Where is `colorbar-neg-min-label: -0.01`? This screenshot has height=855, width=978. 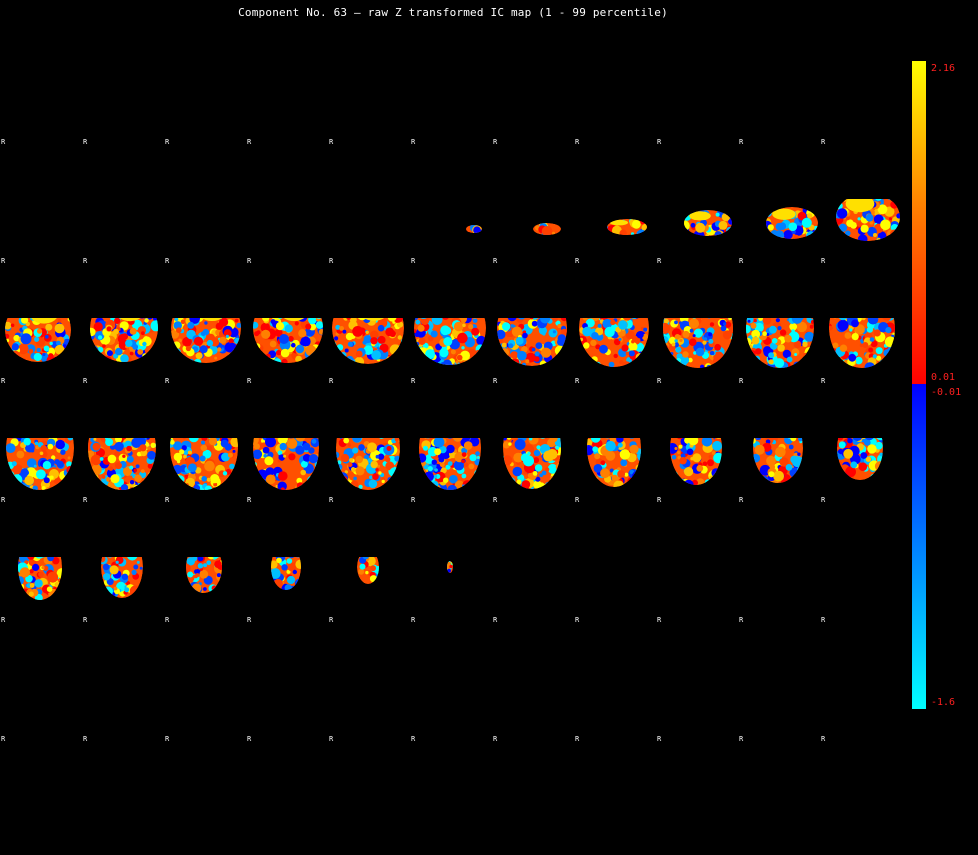
colorbar-neg-min-label: -0.01 is located at coordinates (946, 393).